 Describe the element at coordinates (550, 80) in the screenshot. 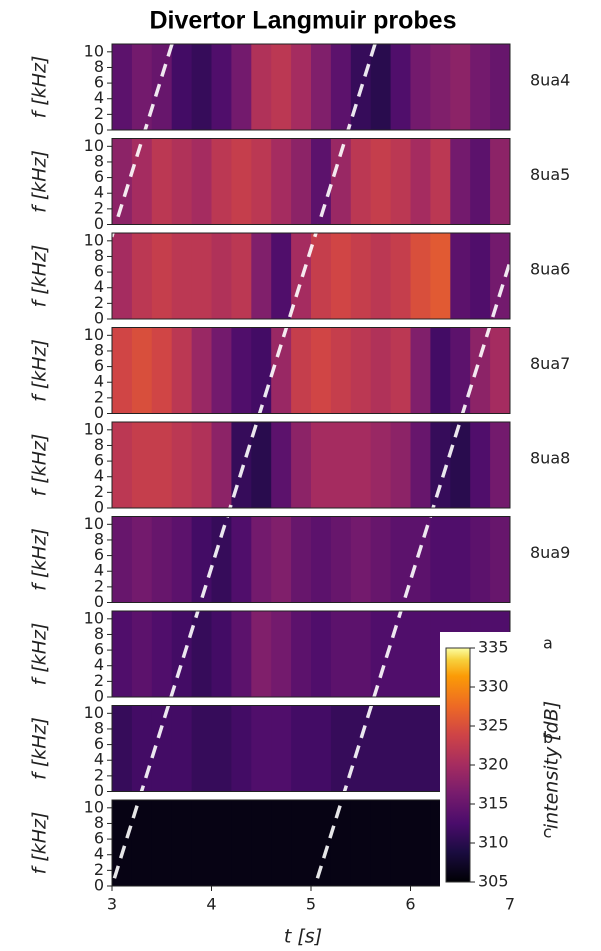

I see `panel-label: 8ua4` at that location.